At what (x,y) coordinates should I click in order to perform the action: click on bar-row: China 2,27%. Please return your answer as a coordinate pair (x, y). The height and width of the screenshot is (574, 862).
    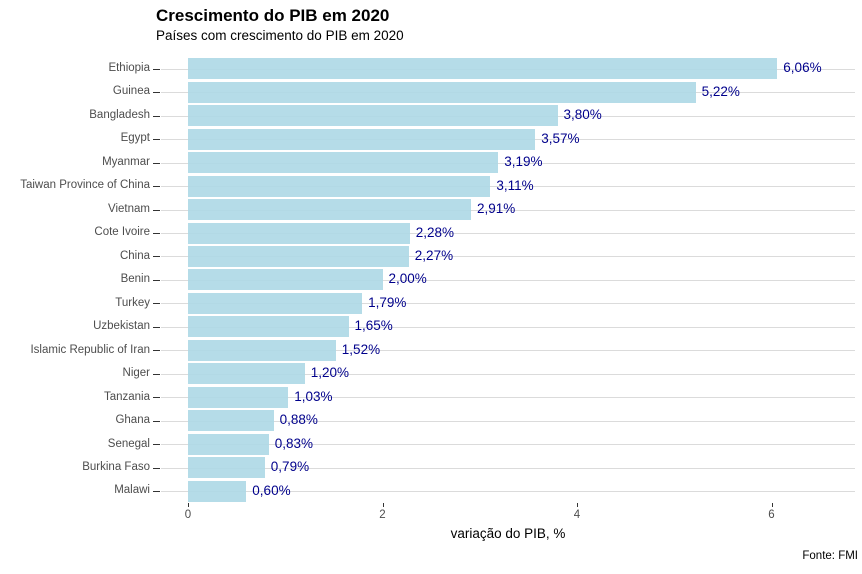
    Looking at the image, I should click on (431, 256).